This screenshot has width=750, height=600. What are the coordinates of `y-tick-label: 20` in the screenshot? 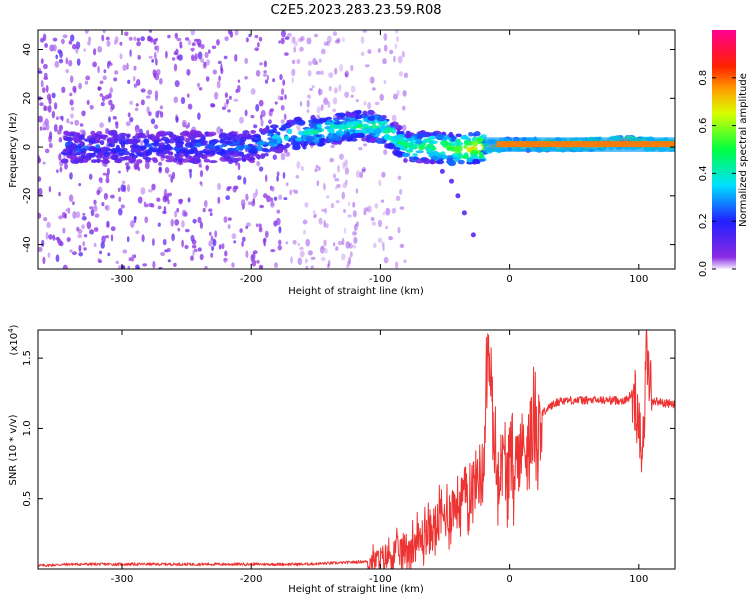 It's located at (27, 98).